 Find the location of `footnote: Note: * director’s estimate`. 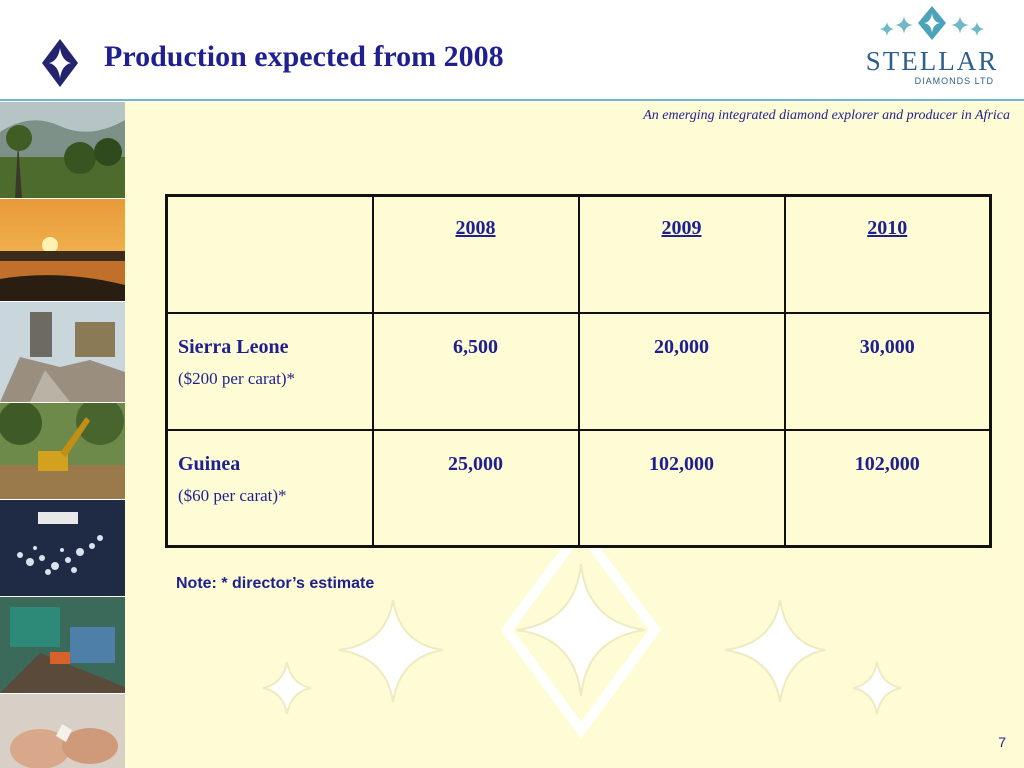

footnote: Note: * director’s estimate is located at coordinates (275, 583).